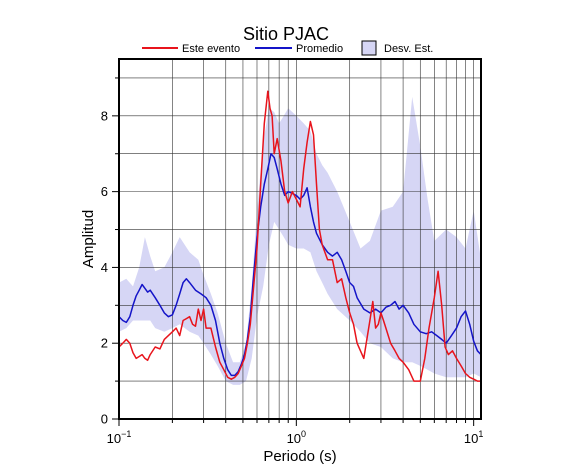  What do you see at coordinates (104, 419) in the screenshot?
I see `y-tick-label: 0` at bounding box center [104, 419].